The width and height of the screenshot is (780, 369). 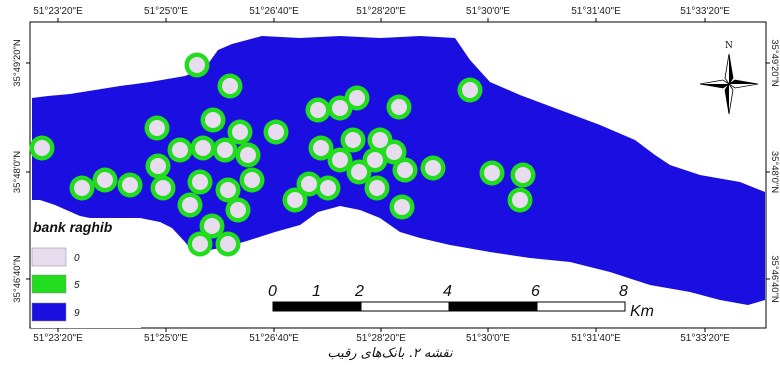 I want to click on scale-label-1: 1, so click(x=316, y=291).